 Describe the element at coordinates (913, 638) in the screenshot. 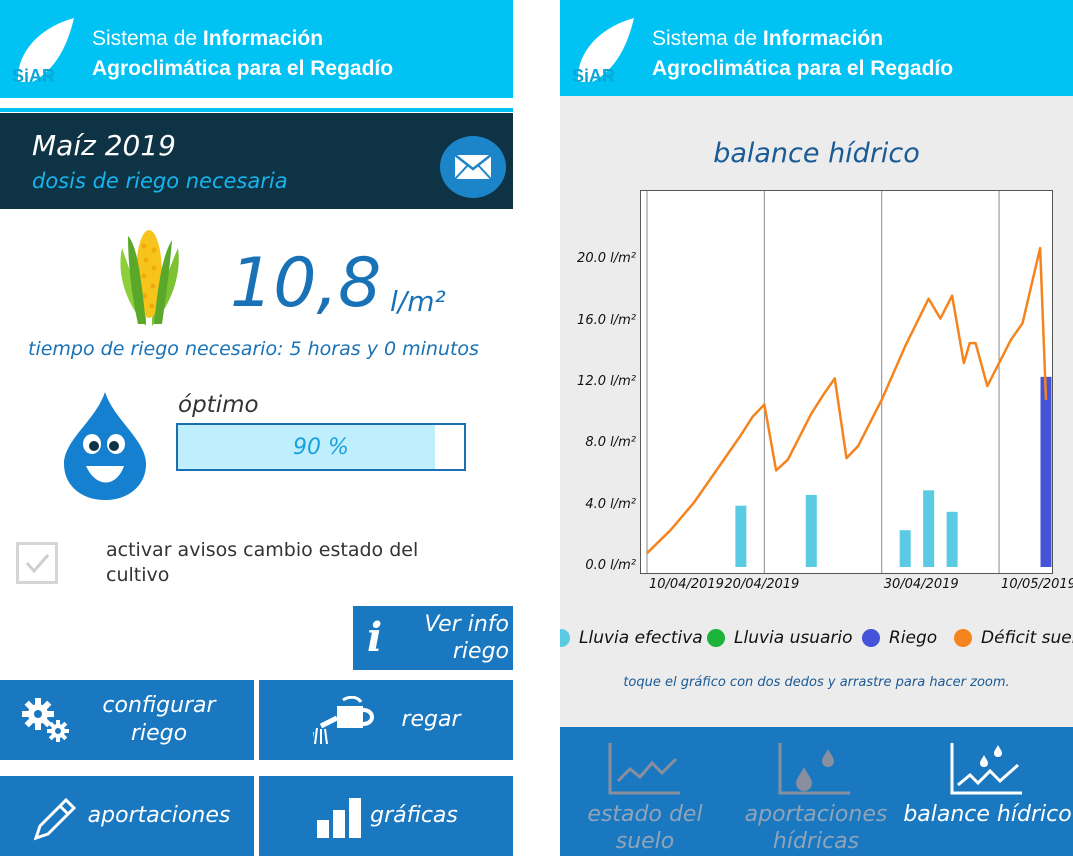

I see `legend-label-riego: Riego` at that location.